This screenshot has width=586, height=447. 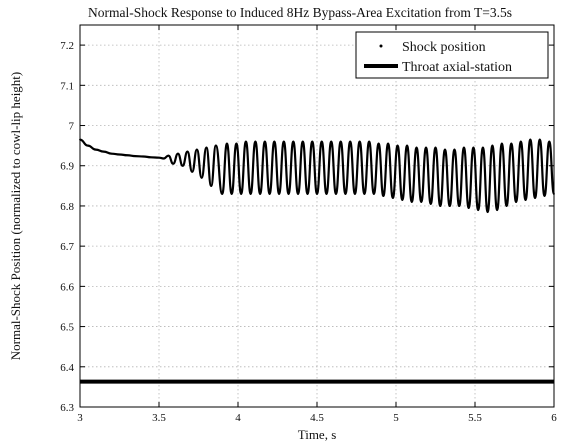 I want to click on legend: Shock position Throat axial-station, so click(x=452, y=55).